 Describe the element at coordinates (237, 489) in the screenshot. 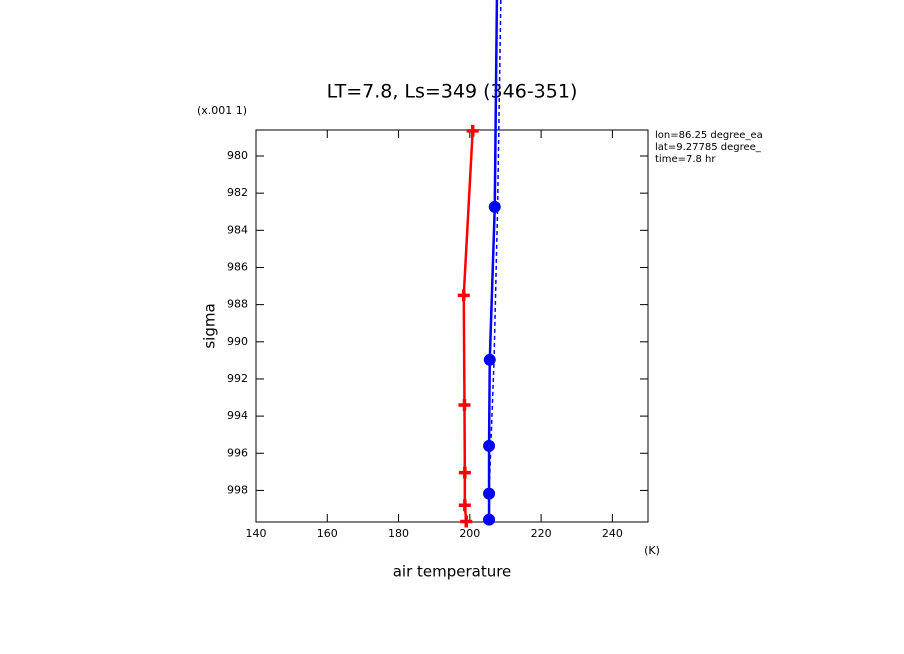

I see `y-tick-label: 998` at that location.